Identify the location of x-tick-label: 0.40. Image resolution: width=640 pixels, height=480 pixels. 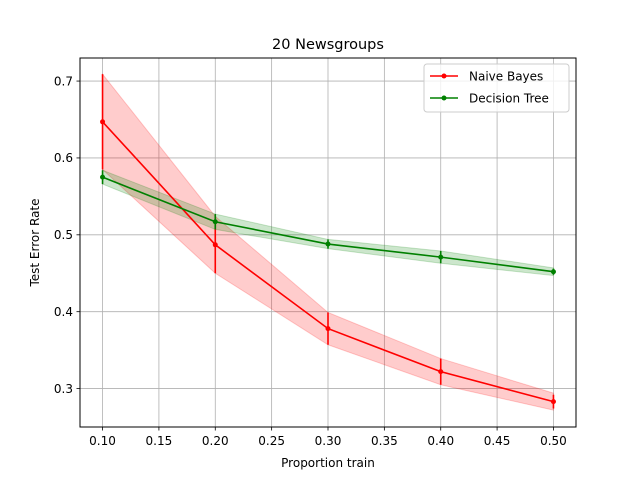
(440, 441).